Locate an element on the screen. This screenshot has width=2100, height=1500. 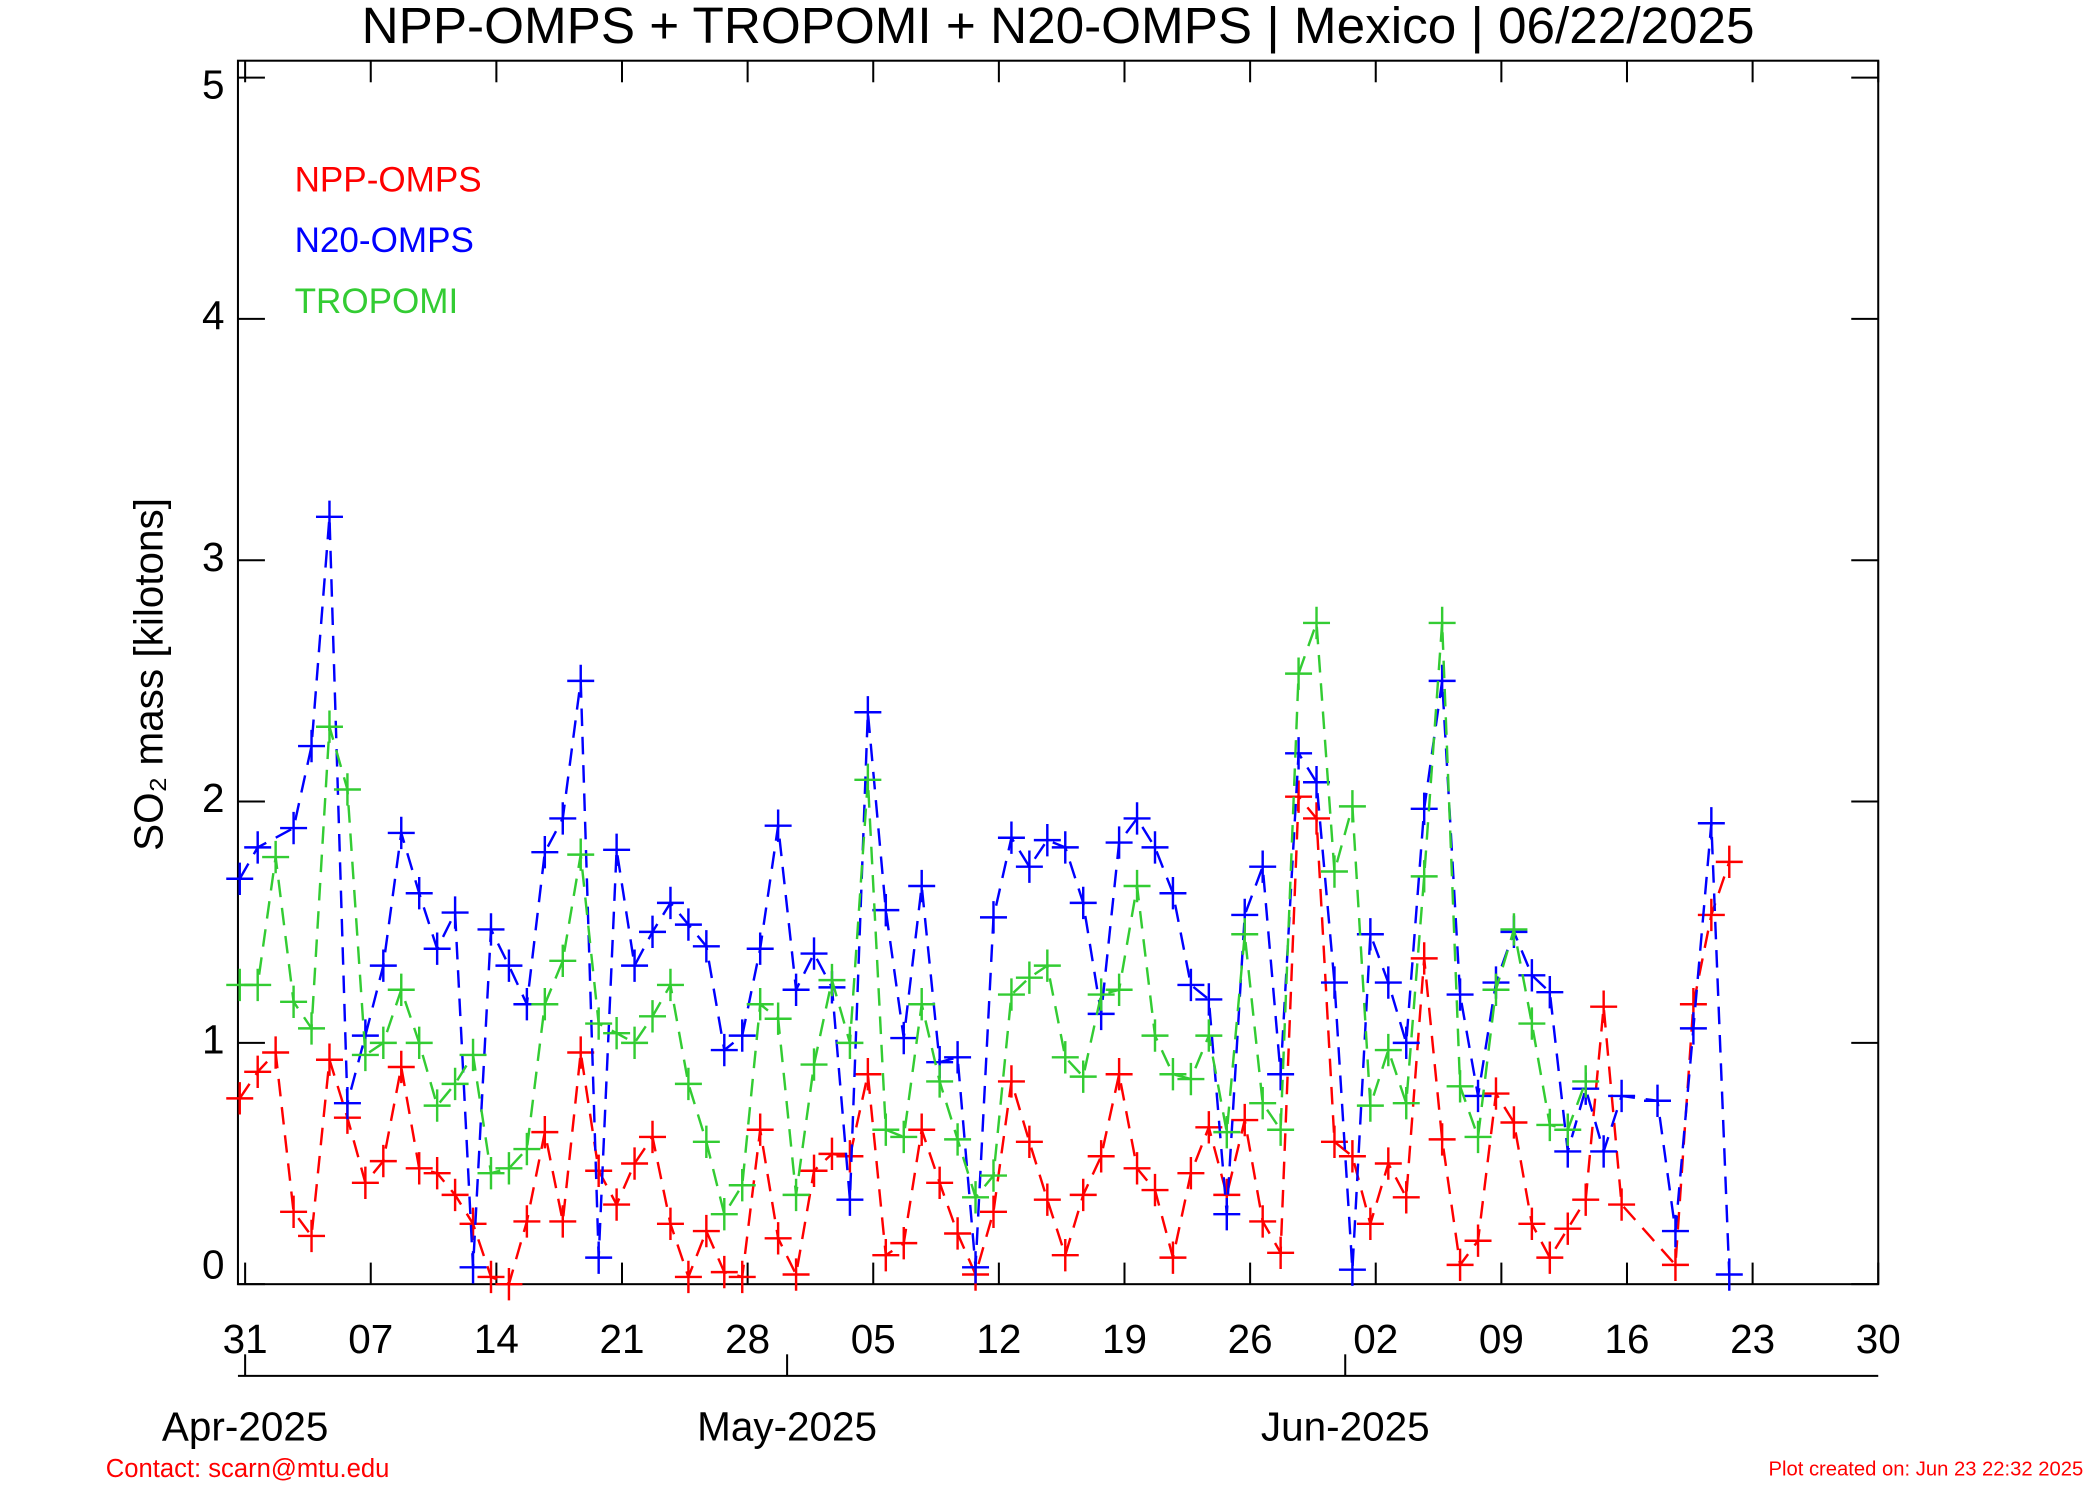
x-tick-label: 23 is located at coordinates (1752, 1339).